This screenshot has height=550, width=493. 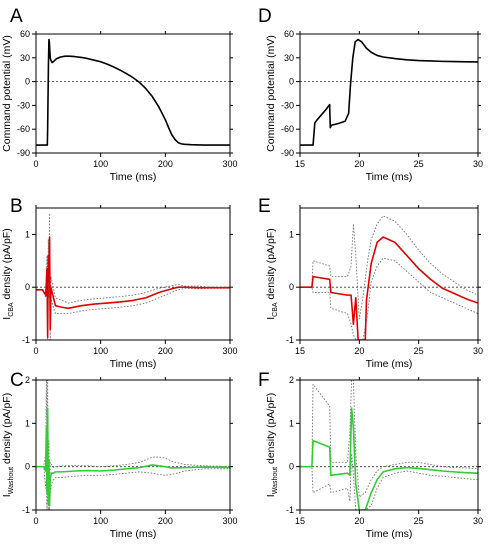 I want to click on y-axis-label: IWashout density (pA/pF), so click(x=272, y=445).